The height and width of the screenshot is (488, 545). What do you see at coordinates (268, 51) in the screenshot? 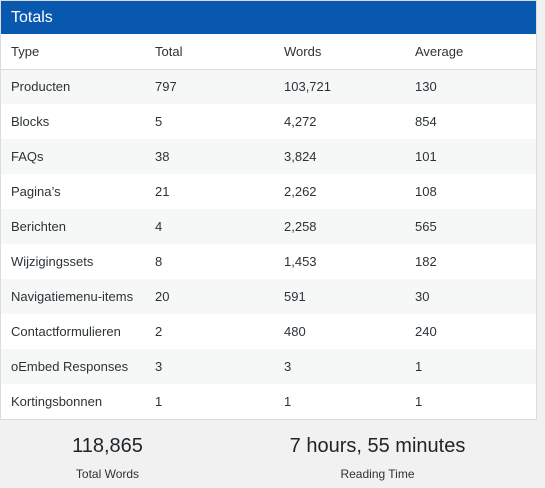
I see `table-header-row: Type Total Words Average` at bounding box center [268, 51].